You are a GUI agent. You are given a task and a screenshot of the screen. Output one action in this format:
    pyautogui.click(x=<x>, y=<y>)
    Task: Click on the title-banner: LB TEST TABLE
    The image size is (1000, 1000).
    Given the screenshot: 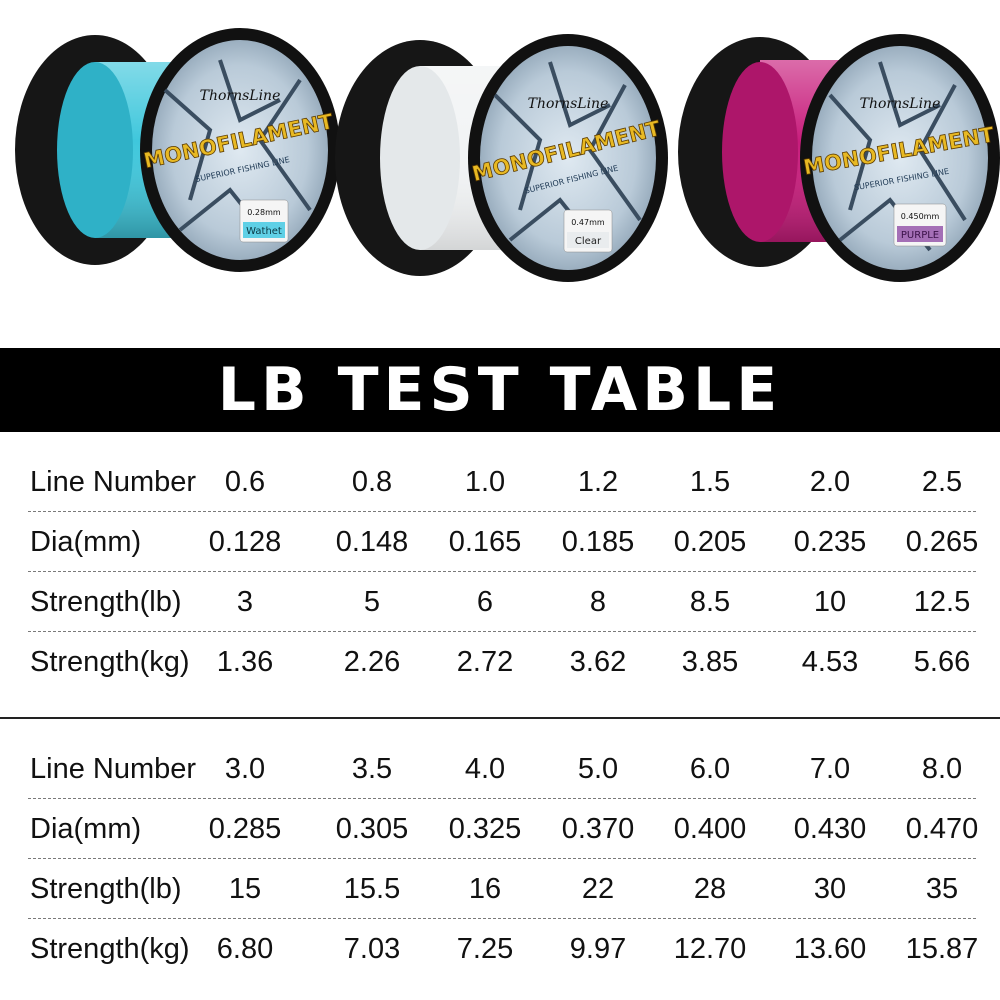 What is the action you would take?
    pyautogui.click(x=500, y=390)
    